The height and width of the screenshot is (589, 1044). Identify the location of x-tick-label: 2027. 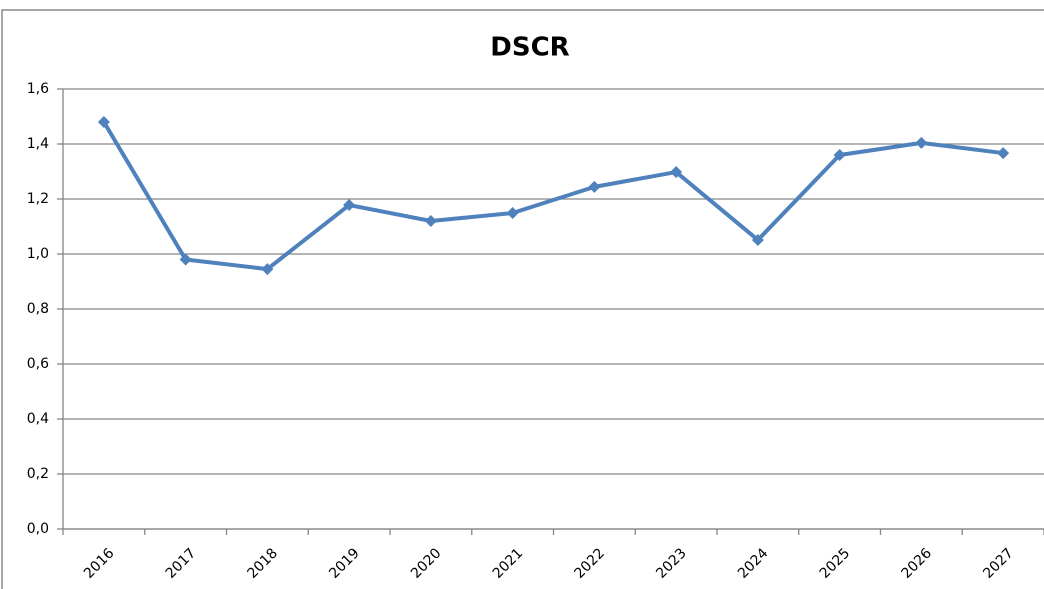
(998, 563).